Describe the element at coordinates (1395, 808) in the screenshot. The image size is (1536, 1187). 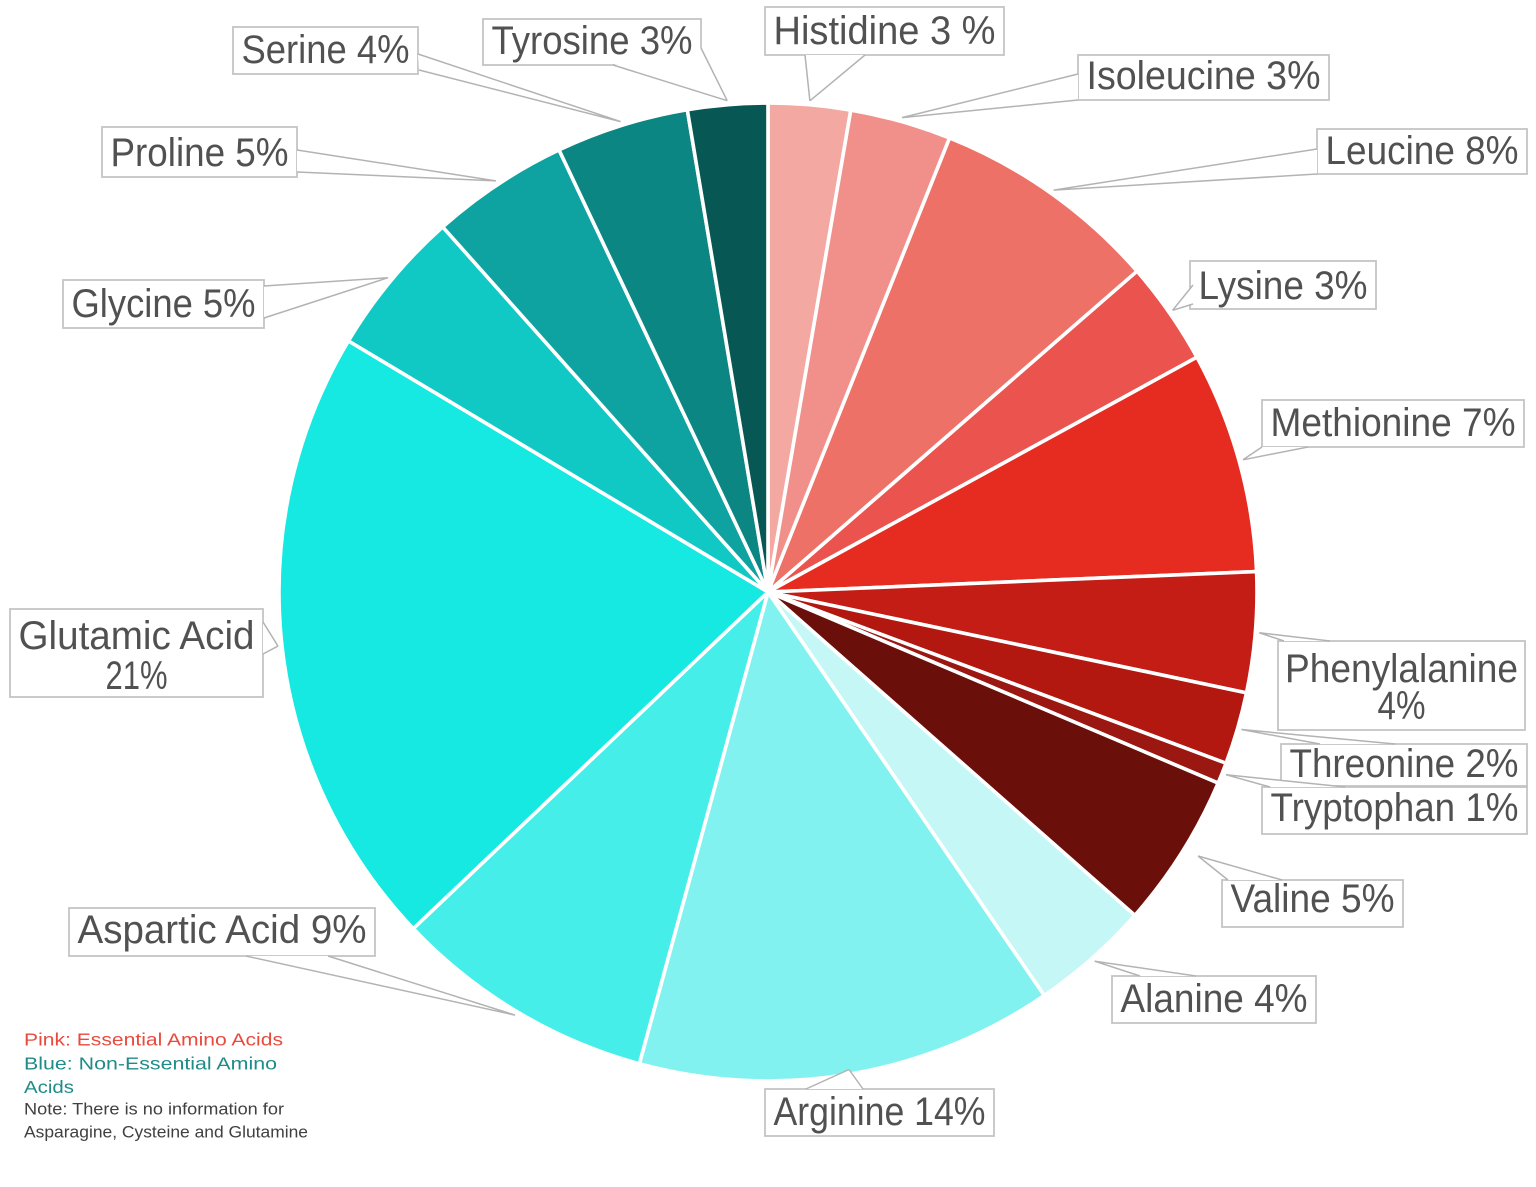
I see `svg-text: Tryptophan 1%` at that location.